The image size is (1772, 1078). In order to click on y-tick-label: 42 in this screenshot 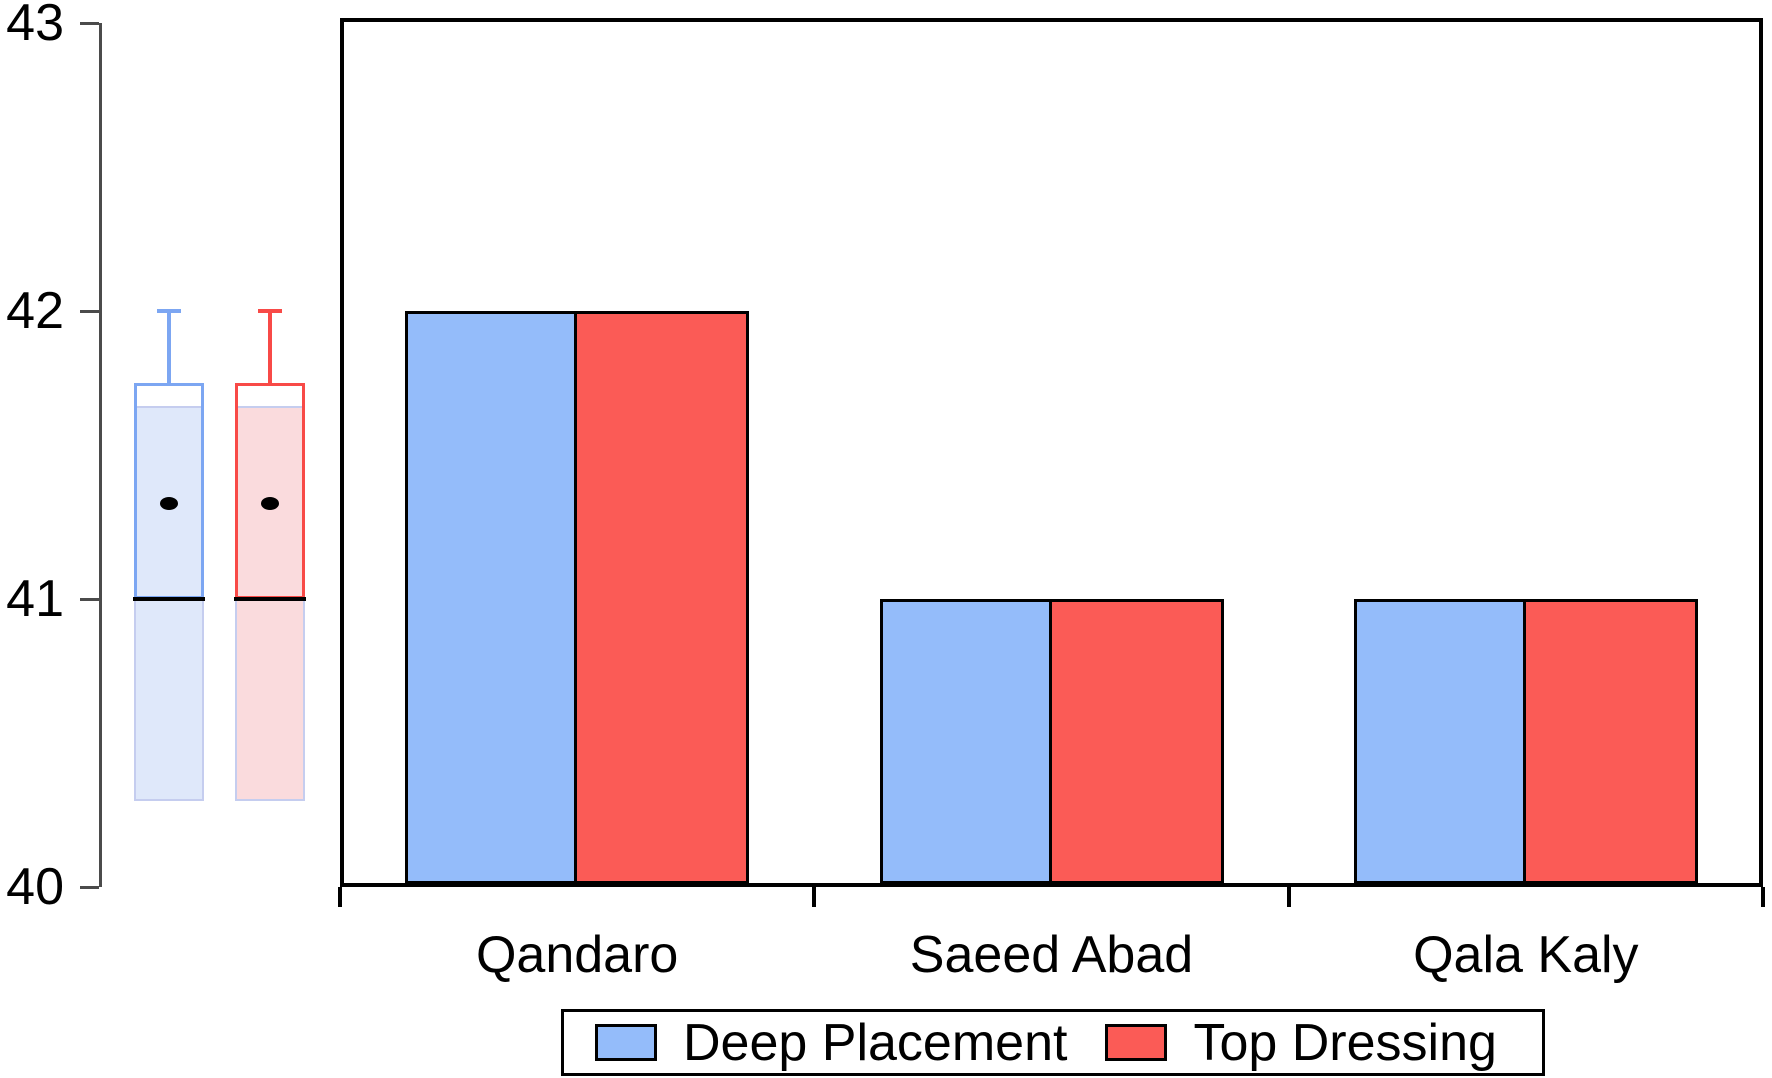, I will do `click(35, 311)`.